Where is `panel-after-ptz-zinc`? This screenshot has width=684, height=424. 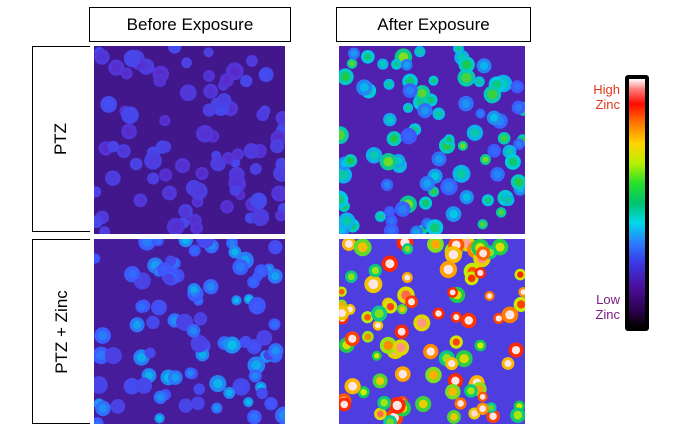
panel-after-ptz-zinc is located at coordinates (432, 331).